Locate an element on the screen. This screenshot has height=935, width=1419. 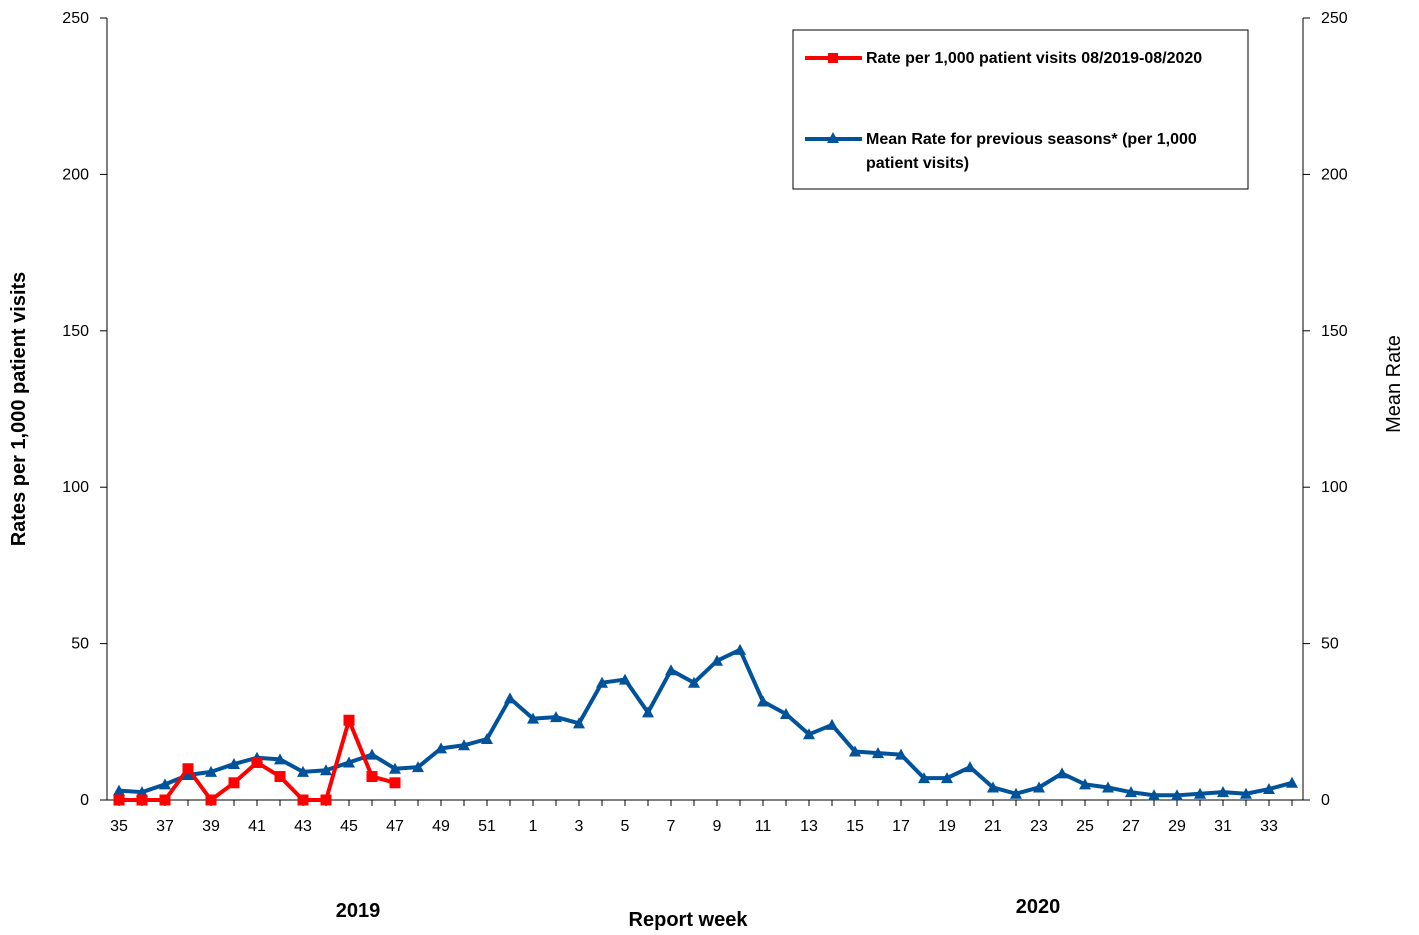
y-tick-label: 250 is located at coordinates (75, 18).